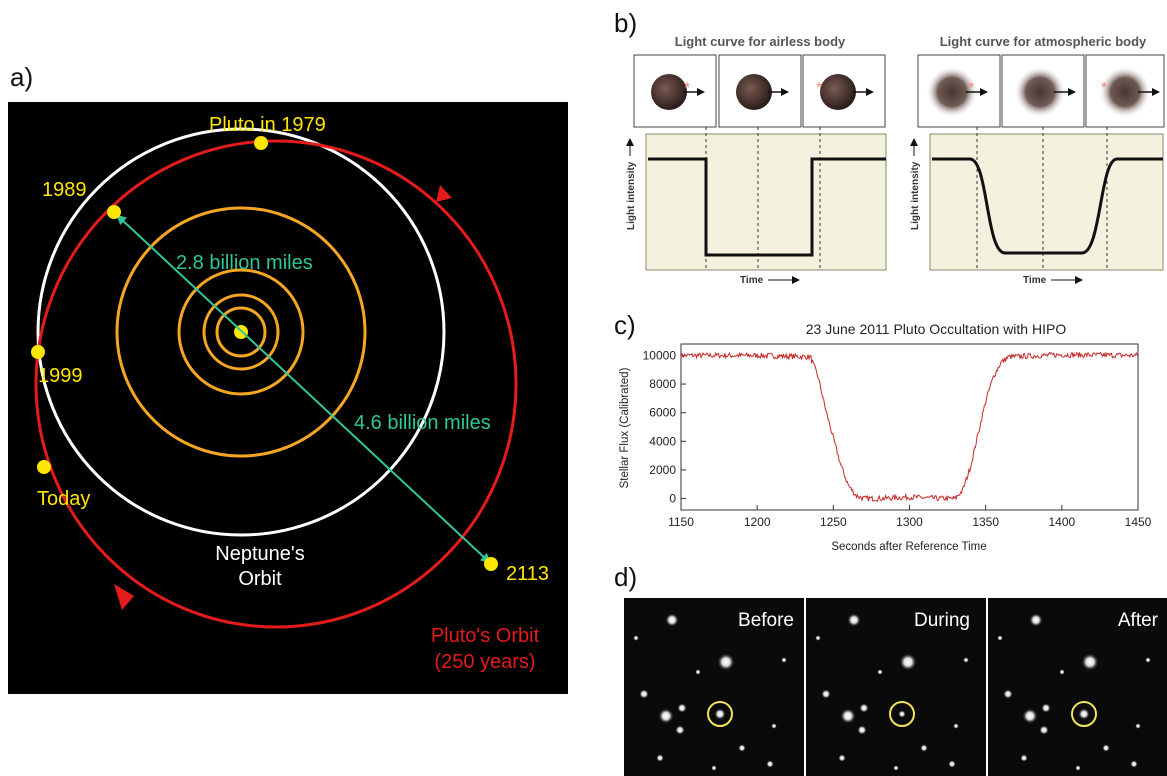  I want to click on panel-d-label: d), so click(626, 577).